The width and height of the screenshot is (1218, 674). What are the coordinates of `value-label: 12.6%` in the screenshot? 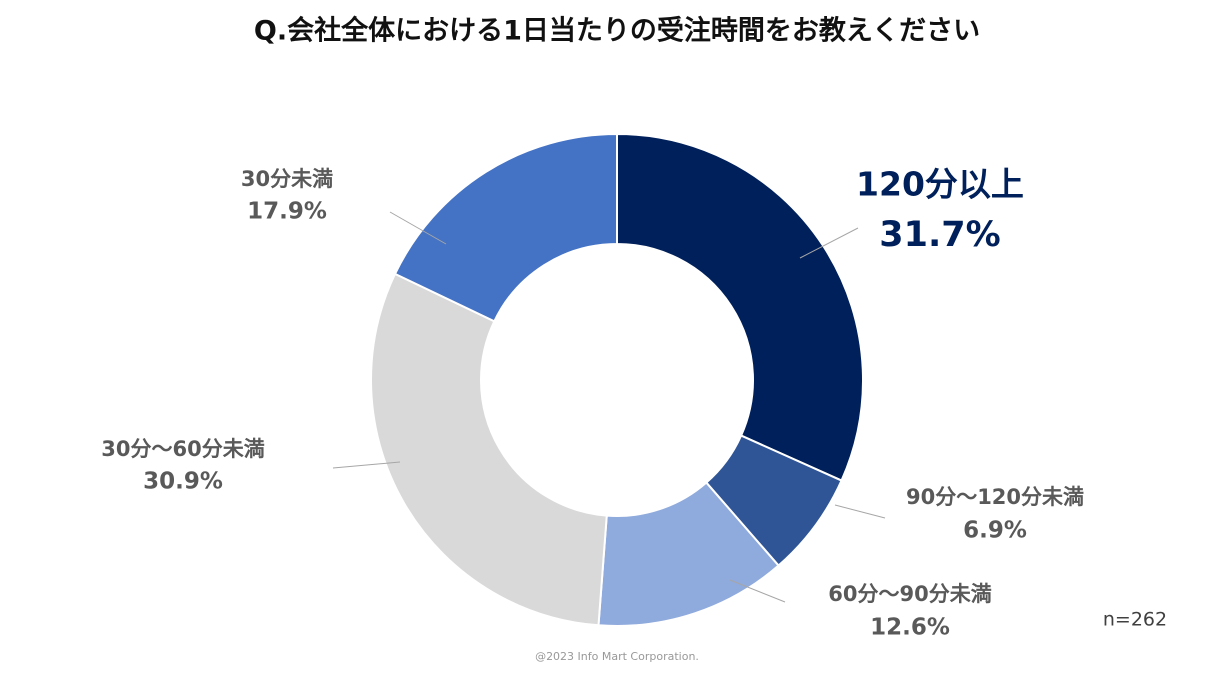 It's located at (910, 628).